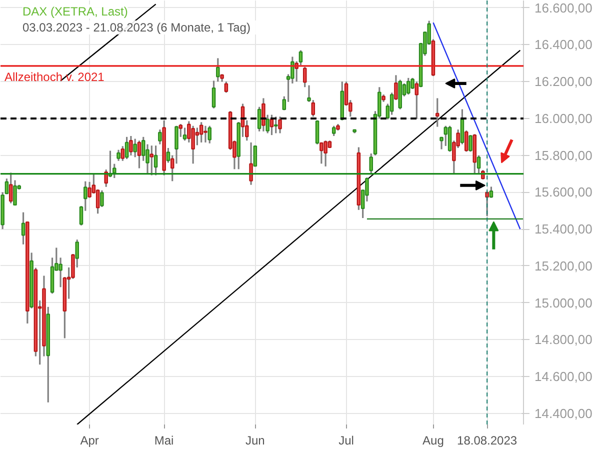 The height and width of the screenshot is (450, 595). Describe the element at coordinates (433, 441) in the screenshot. I see `x-tick-label: Aug` at that location.